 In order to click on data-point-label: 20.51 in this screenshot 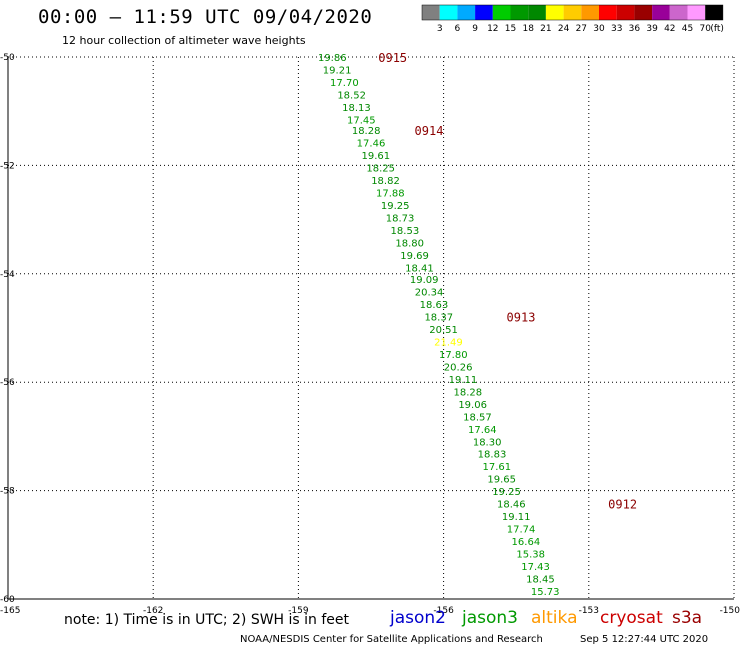, I will do `click(443, 330)`.